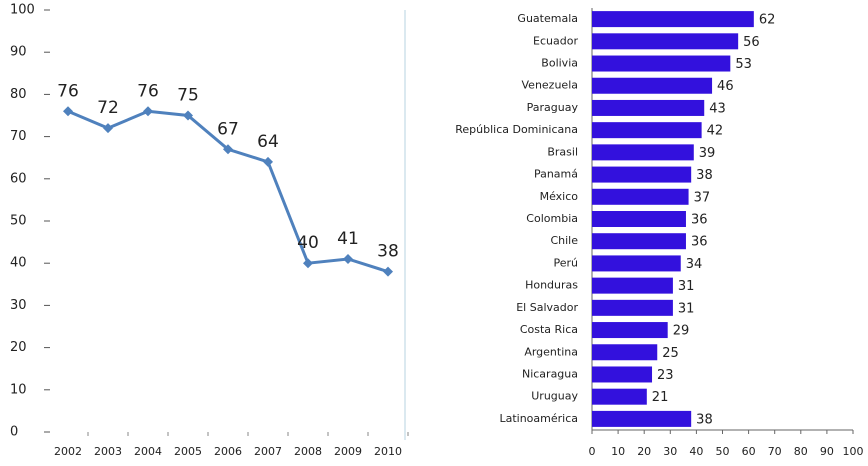 The height and width of the screenshot is (466, 868). I want to click on x-tick-label: 2010, so click(388, 451).